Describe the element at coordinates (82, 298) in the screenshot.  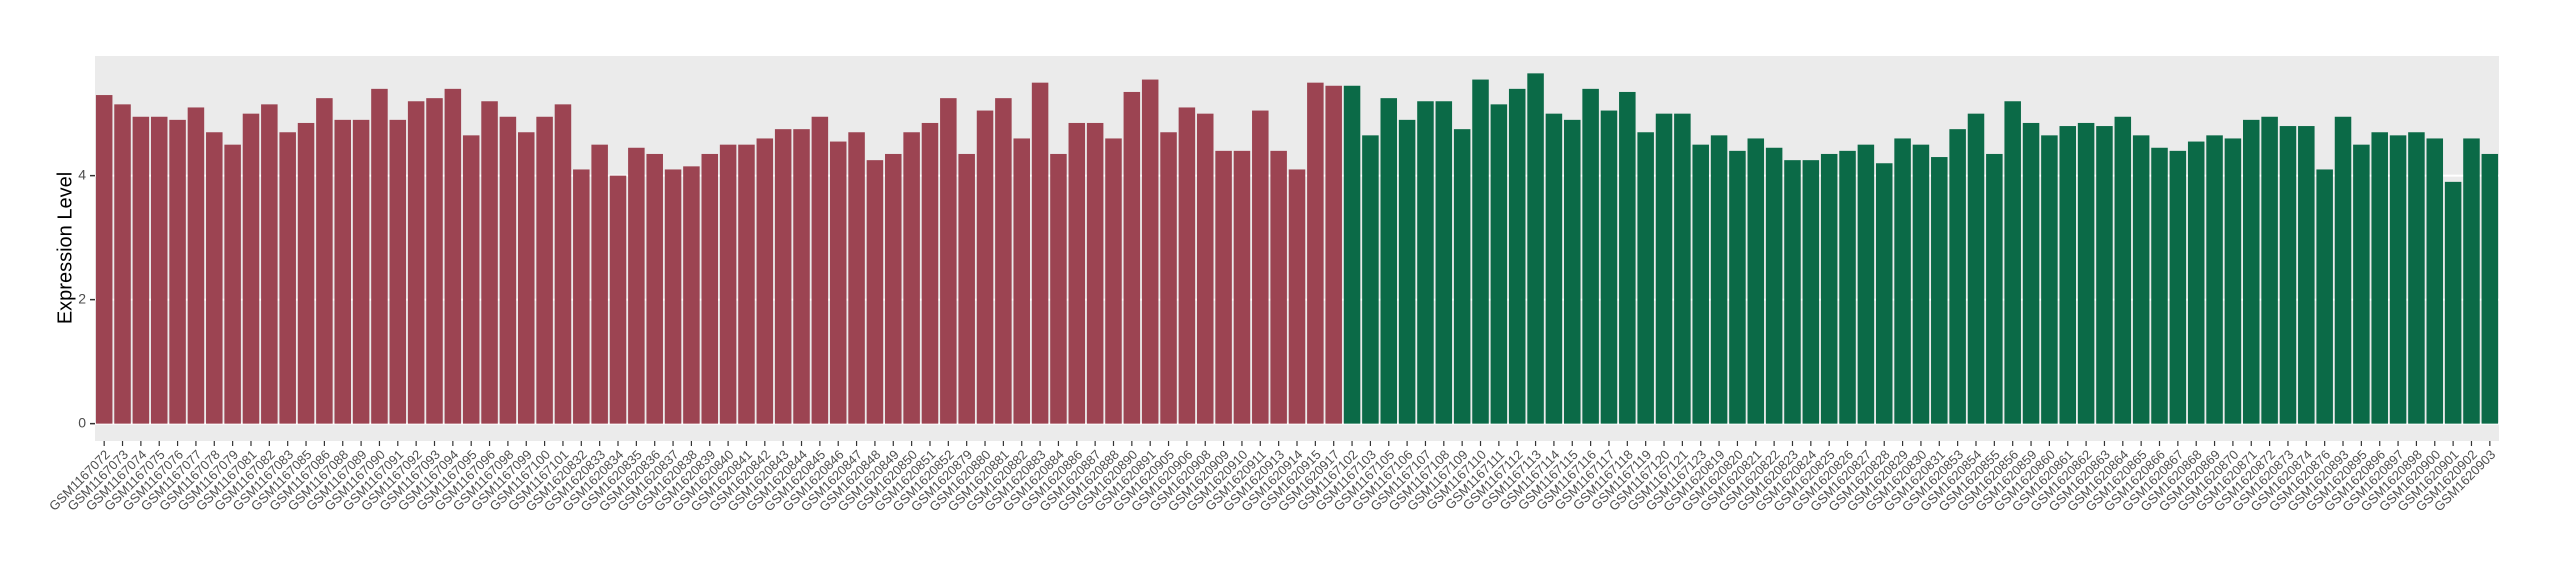
I see `y-tick-label: 2` at that location.